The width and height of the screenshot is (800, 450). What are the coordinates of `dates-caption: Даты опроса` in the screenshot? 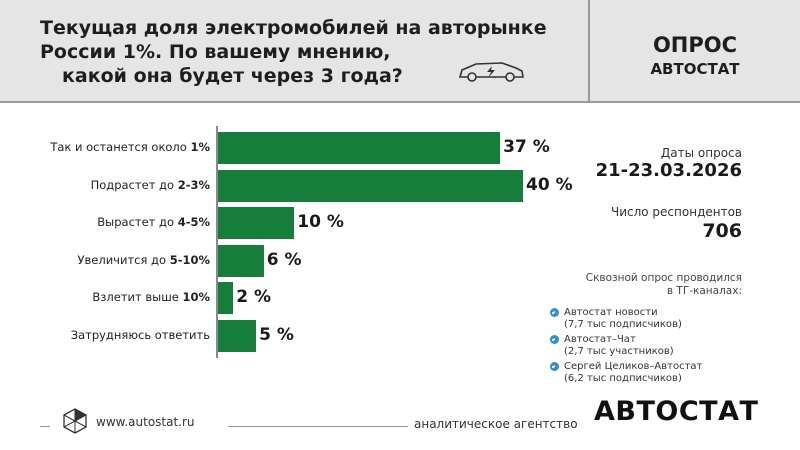 It's located at (701, 153).